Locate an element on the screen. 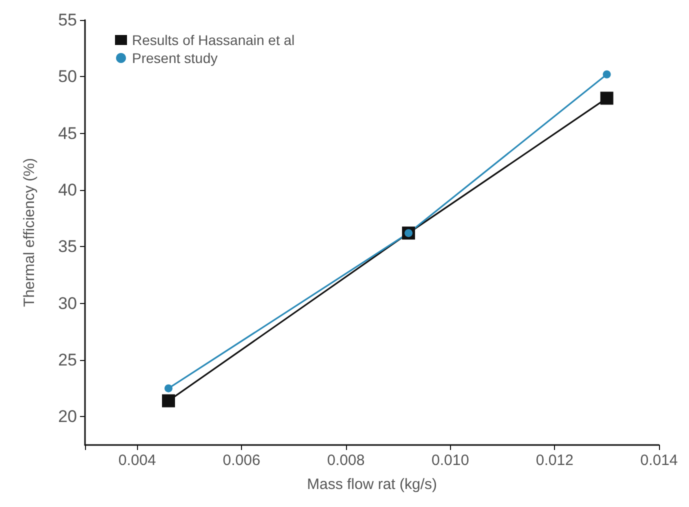 This screenshot has width=689, height=507. x-axis-title: Mass flow rat (kg/s) is located at coordinates (372, 484).